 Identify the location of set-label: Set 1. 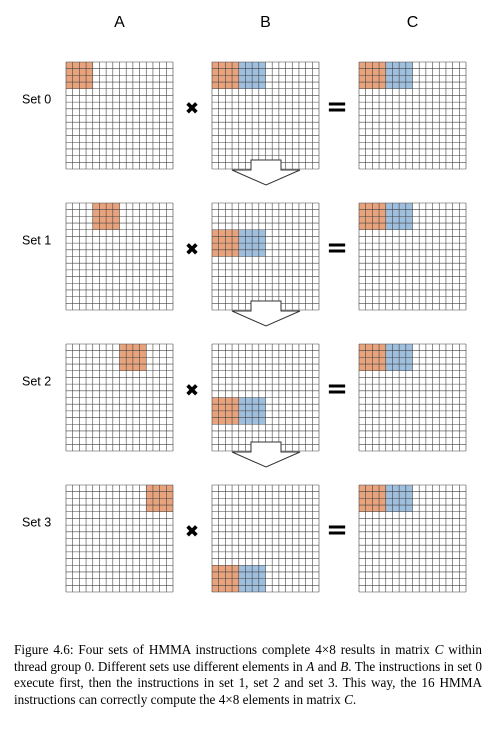
(36, 241).